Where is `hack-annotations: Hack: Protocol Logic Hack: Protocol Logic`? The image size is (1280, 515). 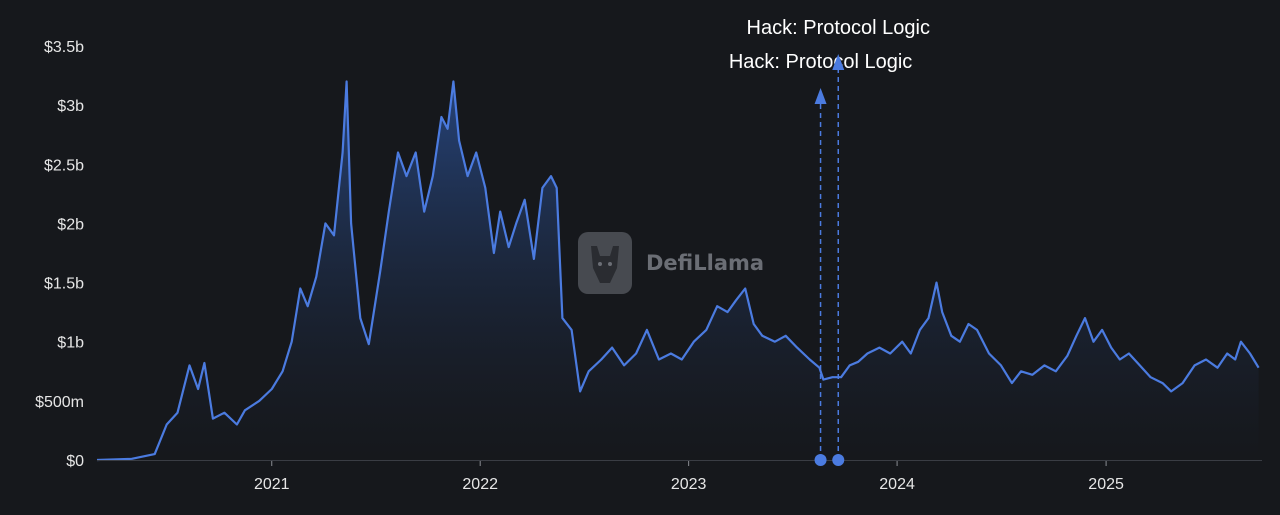 hack-annotations: Hack: Protocol Logic Hack: Protocol Logic is located at coordinates (829, 241).